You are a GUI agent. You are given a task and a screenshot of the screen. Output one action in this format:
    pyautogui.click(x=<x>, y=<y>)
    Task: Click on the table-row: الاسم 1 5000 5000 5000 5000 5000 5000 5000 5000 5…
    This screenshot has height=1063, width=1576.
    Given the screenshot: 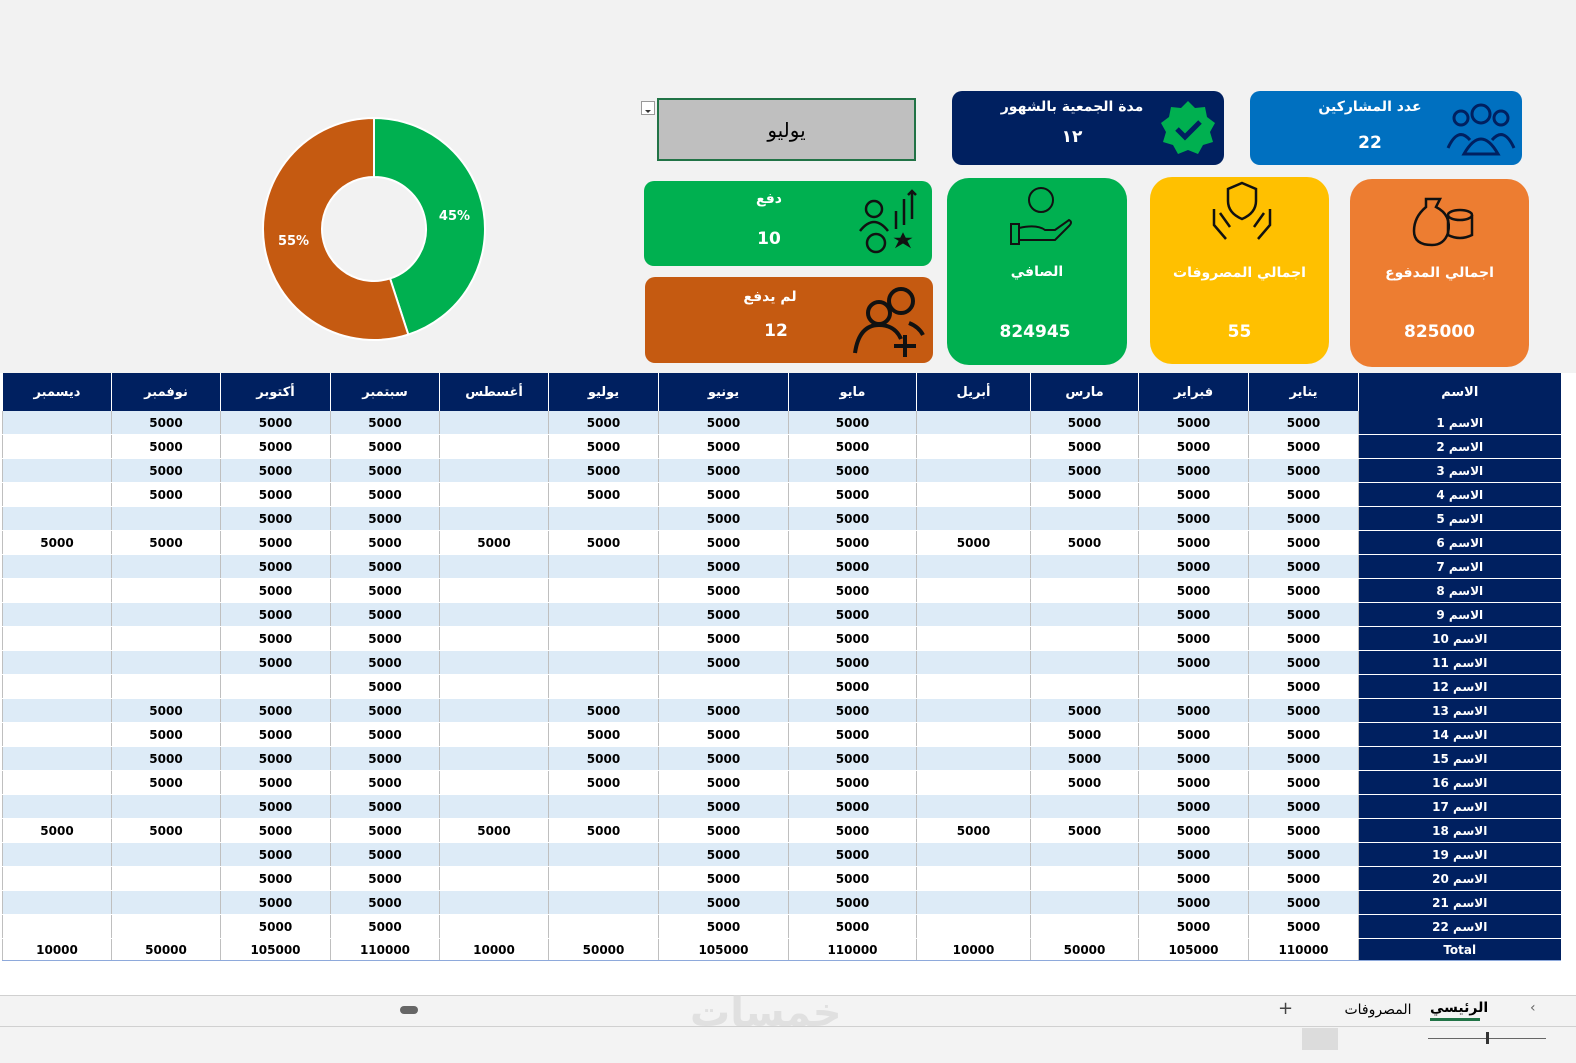 What is the action you would take?
    pyautogui.click(x=781, y=423)
    